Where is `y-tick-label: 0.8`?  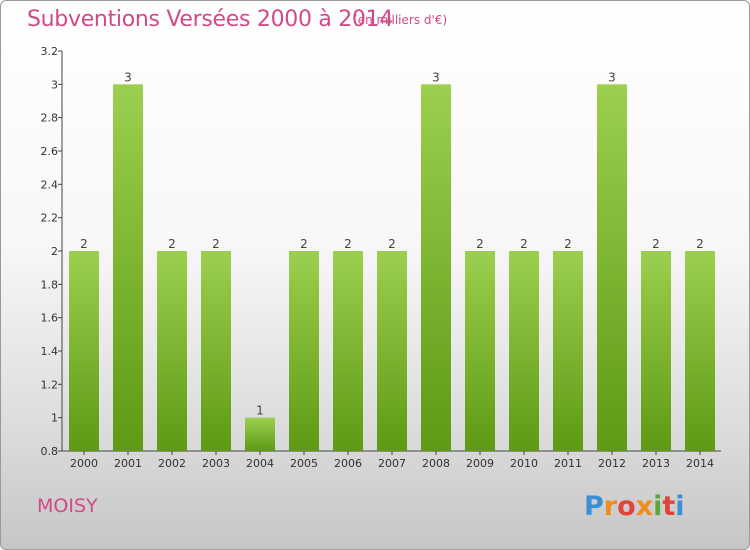 y-tick-label: 0.8 is located at coordinates (50, 451).